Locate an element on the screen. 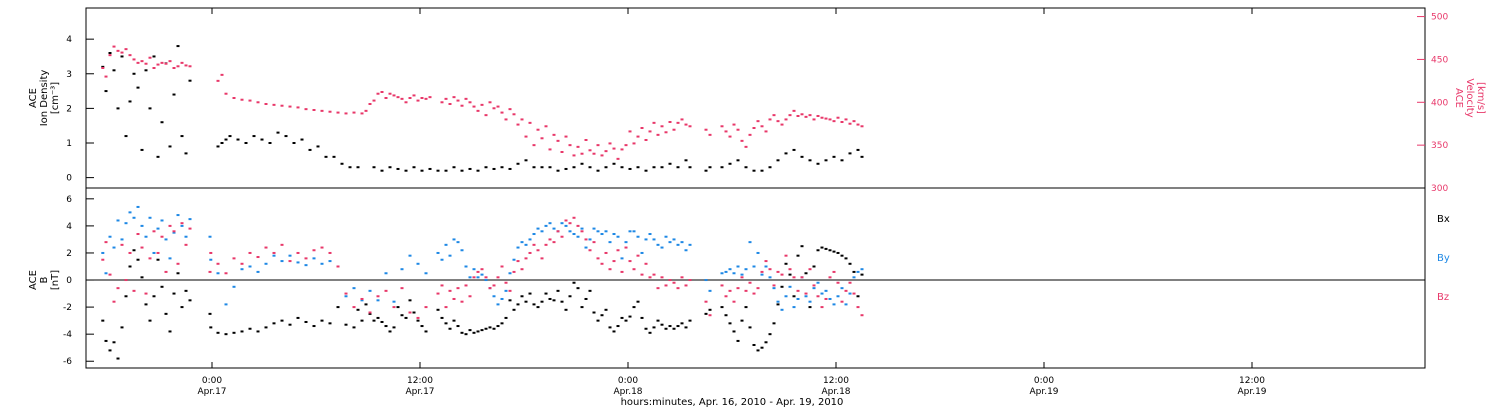 Image resolution: width=1500 pixels, height=410 pixels. bfield-axis-label-3: [nT] is located at coordinates (55, 280).